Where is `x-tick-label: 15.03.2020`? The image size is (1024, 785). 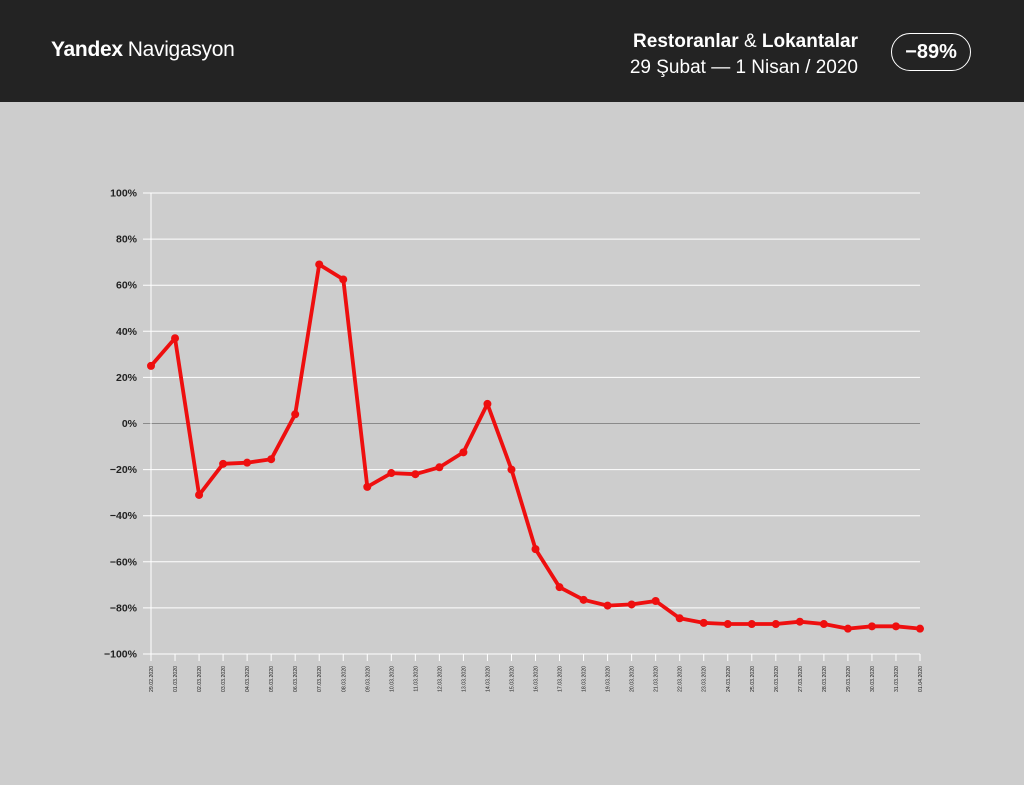 x-tick-label: 15.03.2020 is located at coordinates (512, 679).